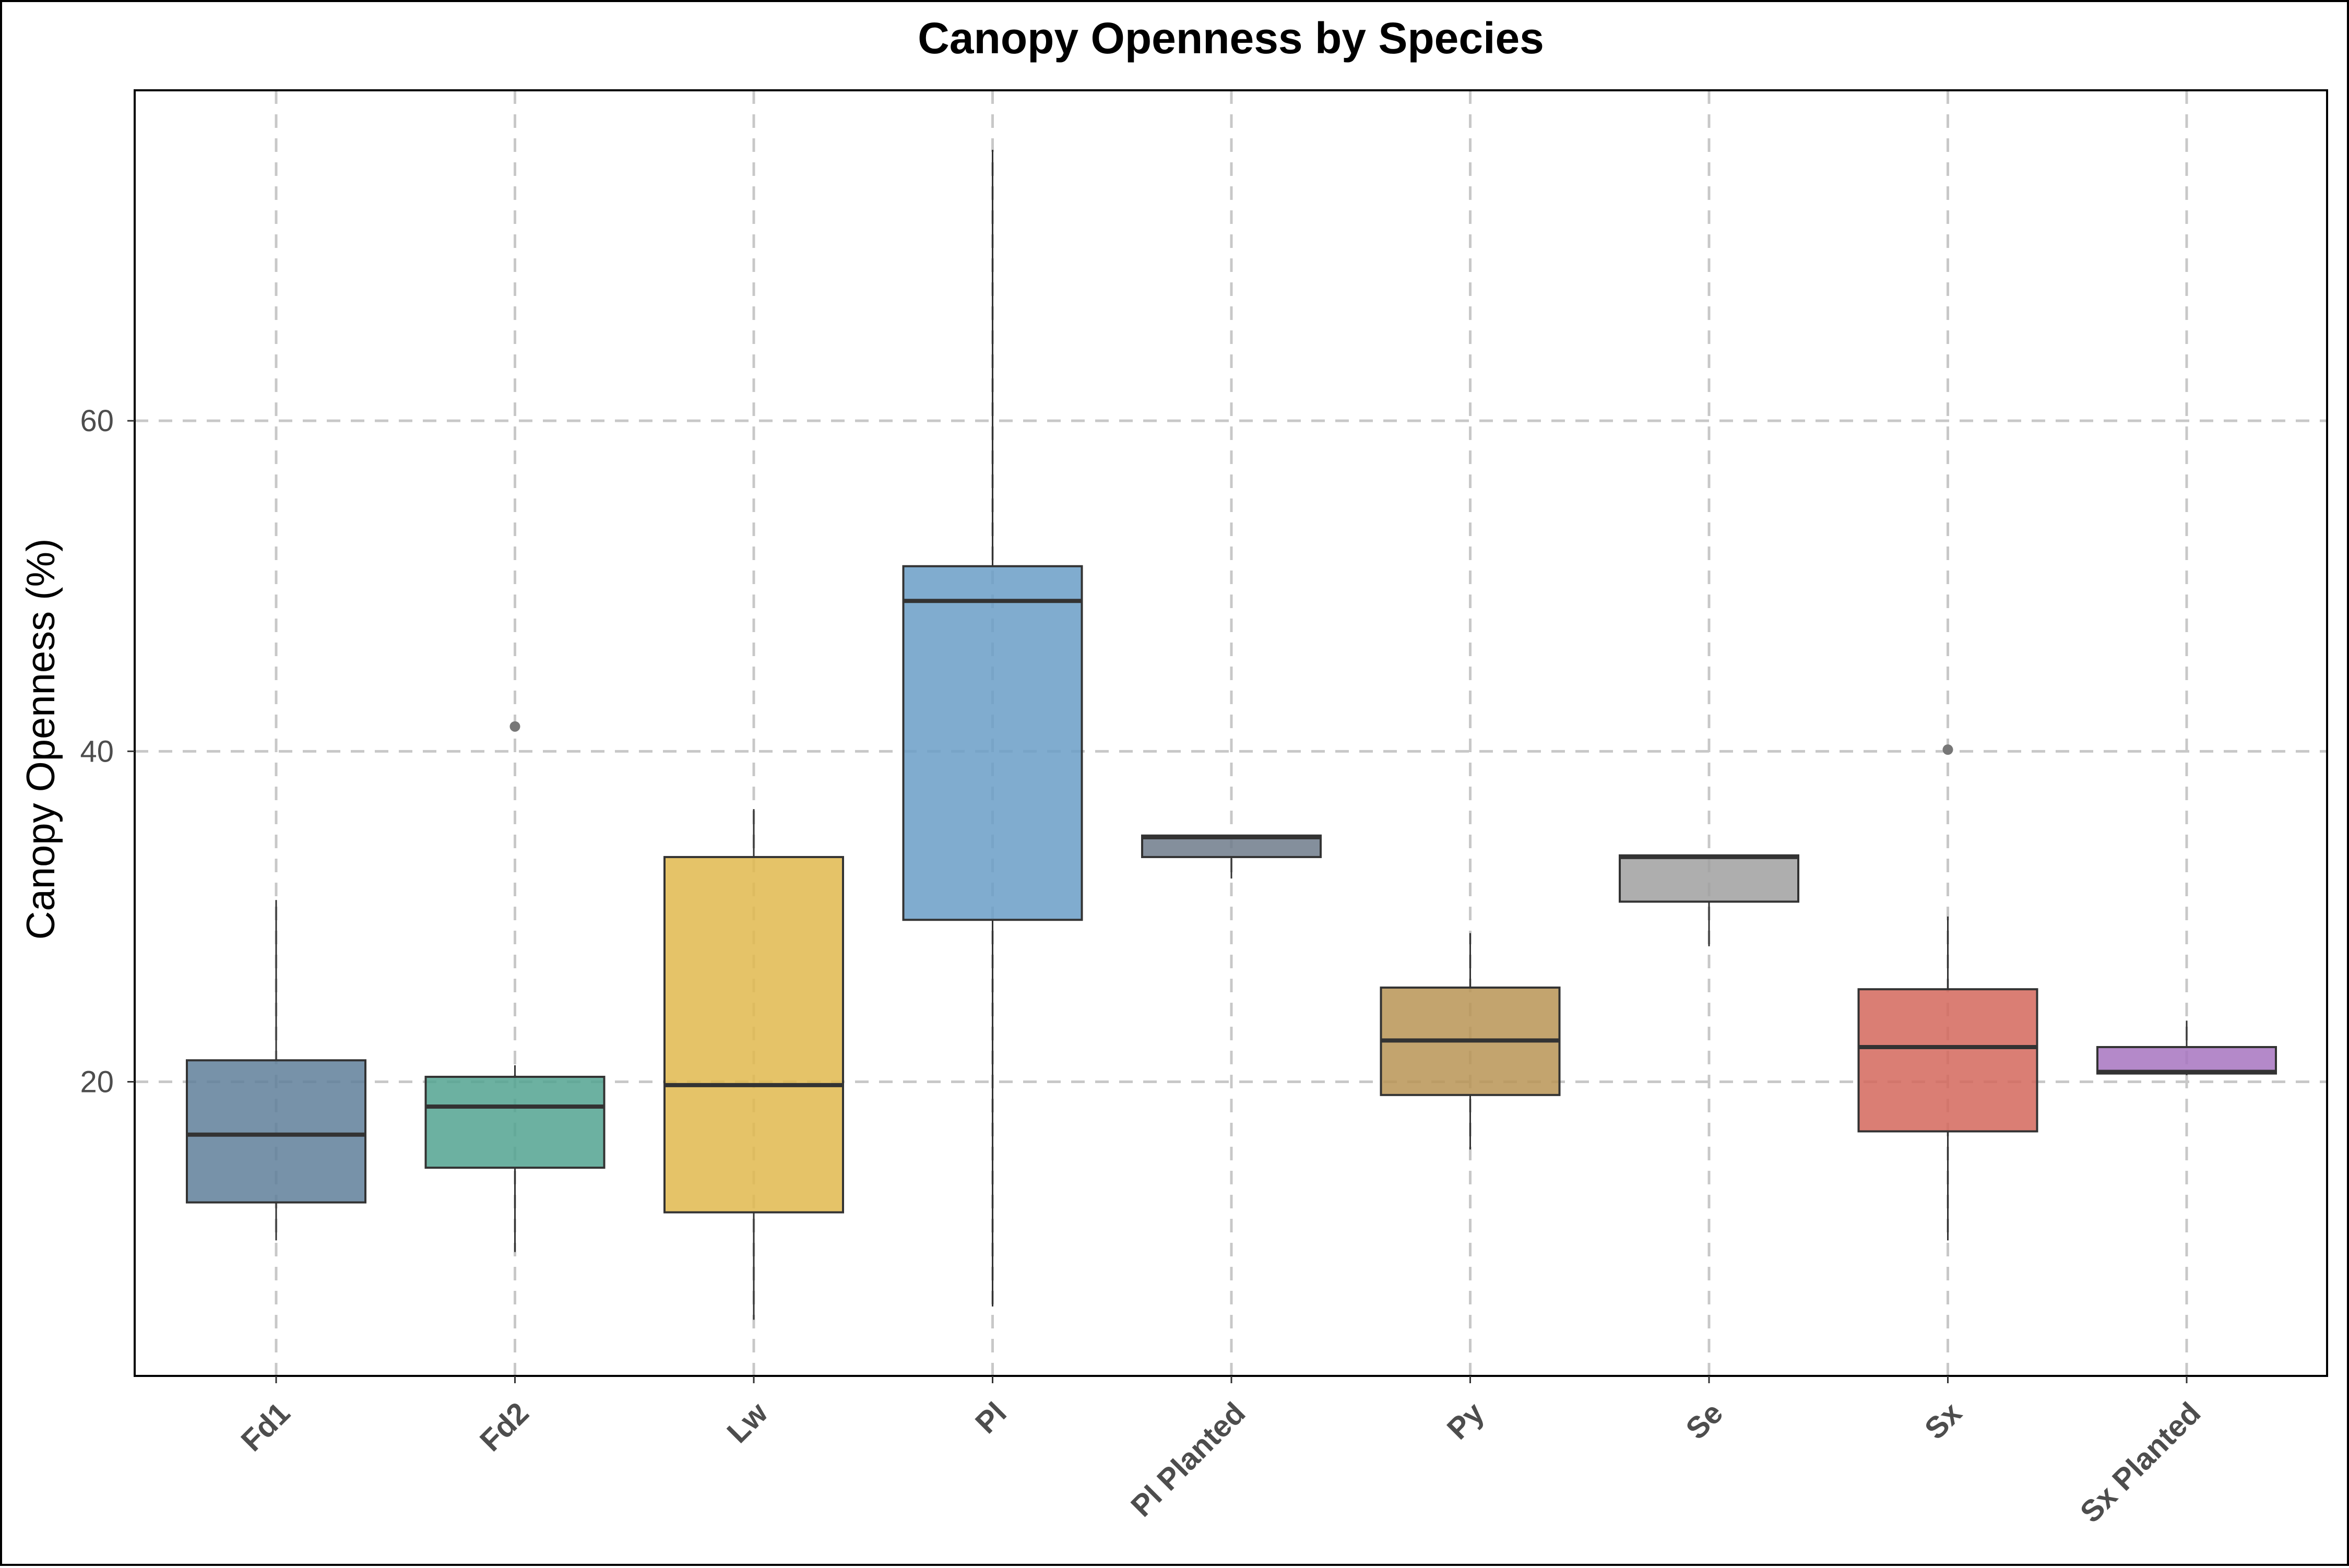  I want to click on y-tick-label: 40, so click(97, 751).